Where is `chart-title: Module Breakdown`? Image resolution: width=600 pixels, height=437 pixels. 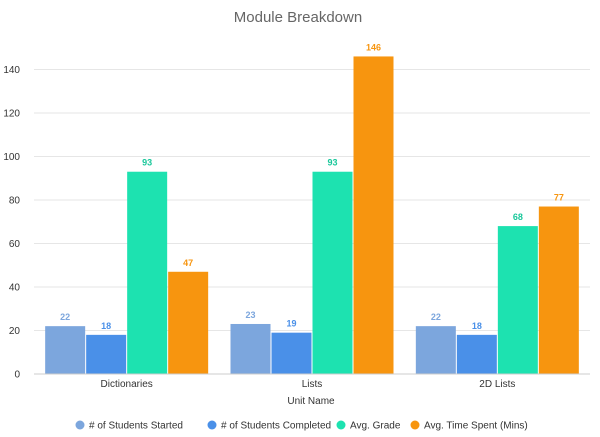 chart-title: Module Breakdown is located at coordinates (298, 17).